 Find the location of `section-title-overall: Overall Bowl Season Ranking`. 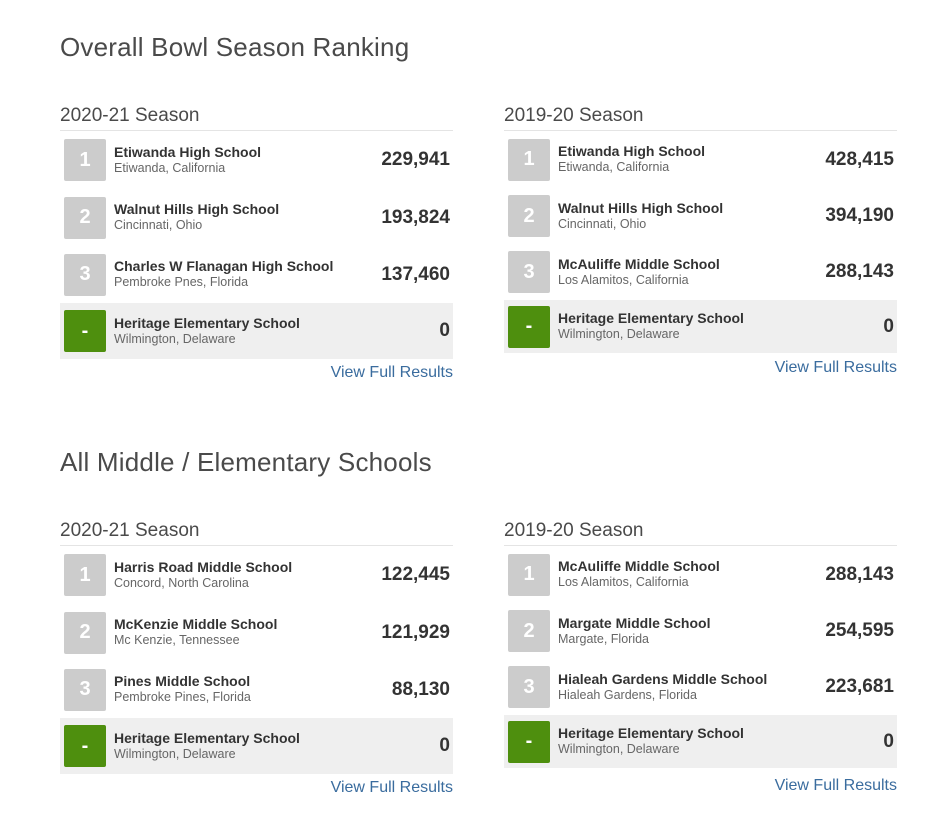

section-title-overall: Overall Bowl Season Ranking is located at coordinates (235, 47).